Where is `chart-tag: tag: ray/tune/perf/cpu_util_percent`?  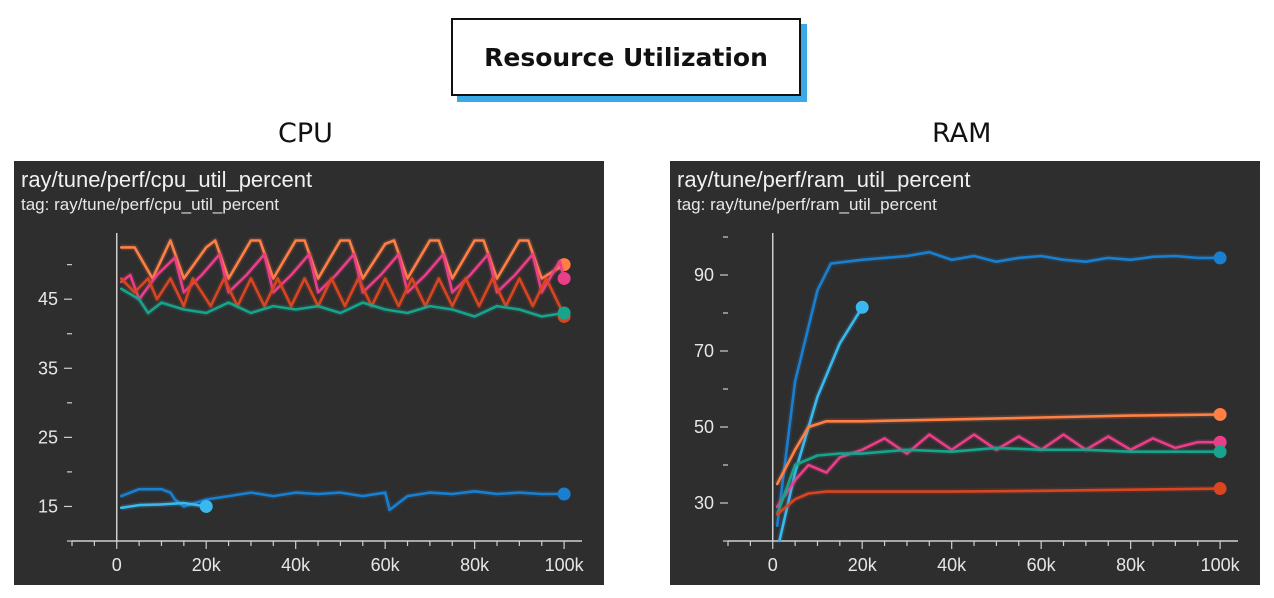
chart-tag: tag: ray/tune/perf/cpu_util_percent is located at coordinates (150, 204).